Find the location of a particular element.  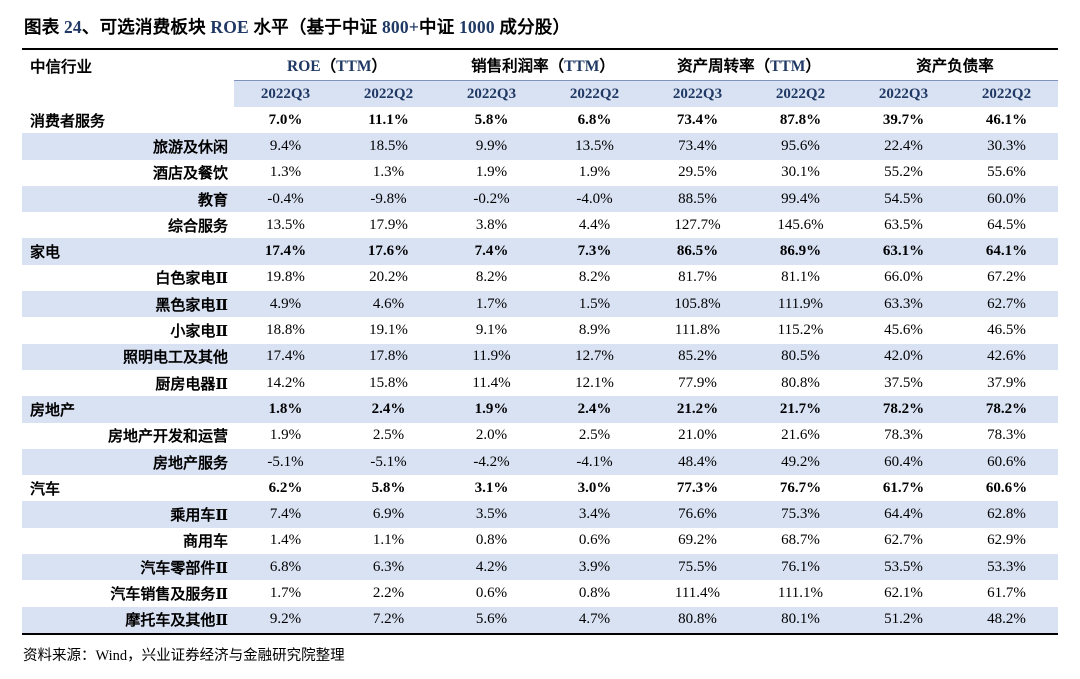

cell-value: 115.2% is located at coordinates (800, 330).